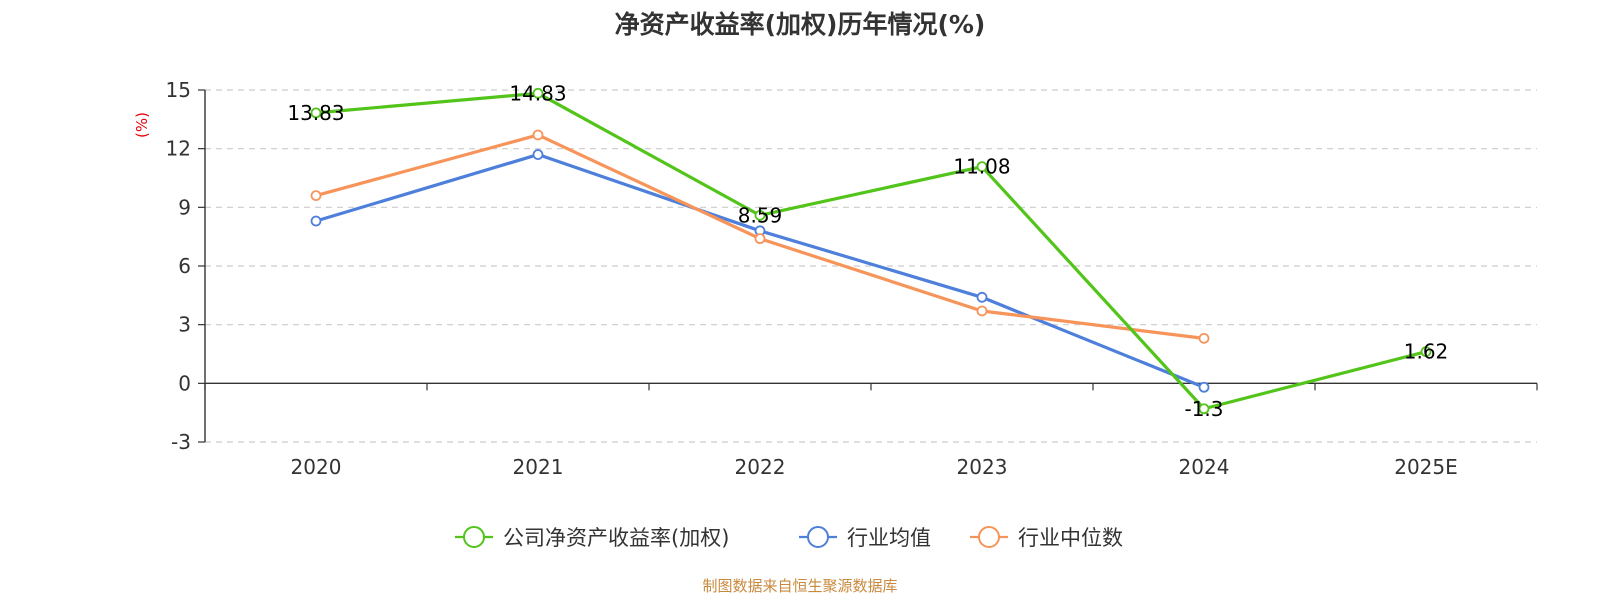  I want to click on source-note: 制图数据来自恒生聚源数据库, so click(799, 586).